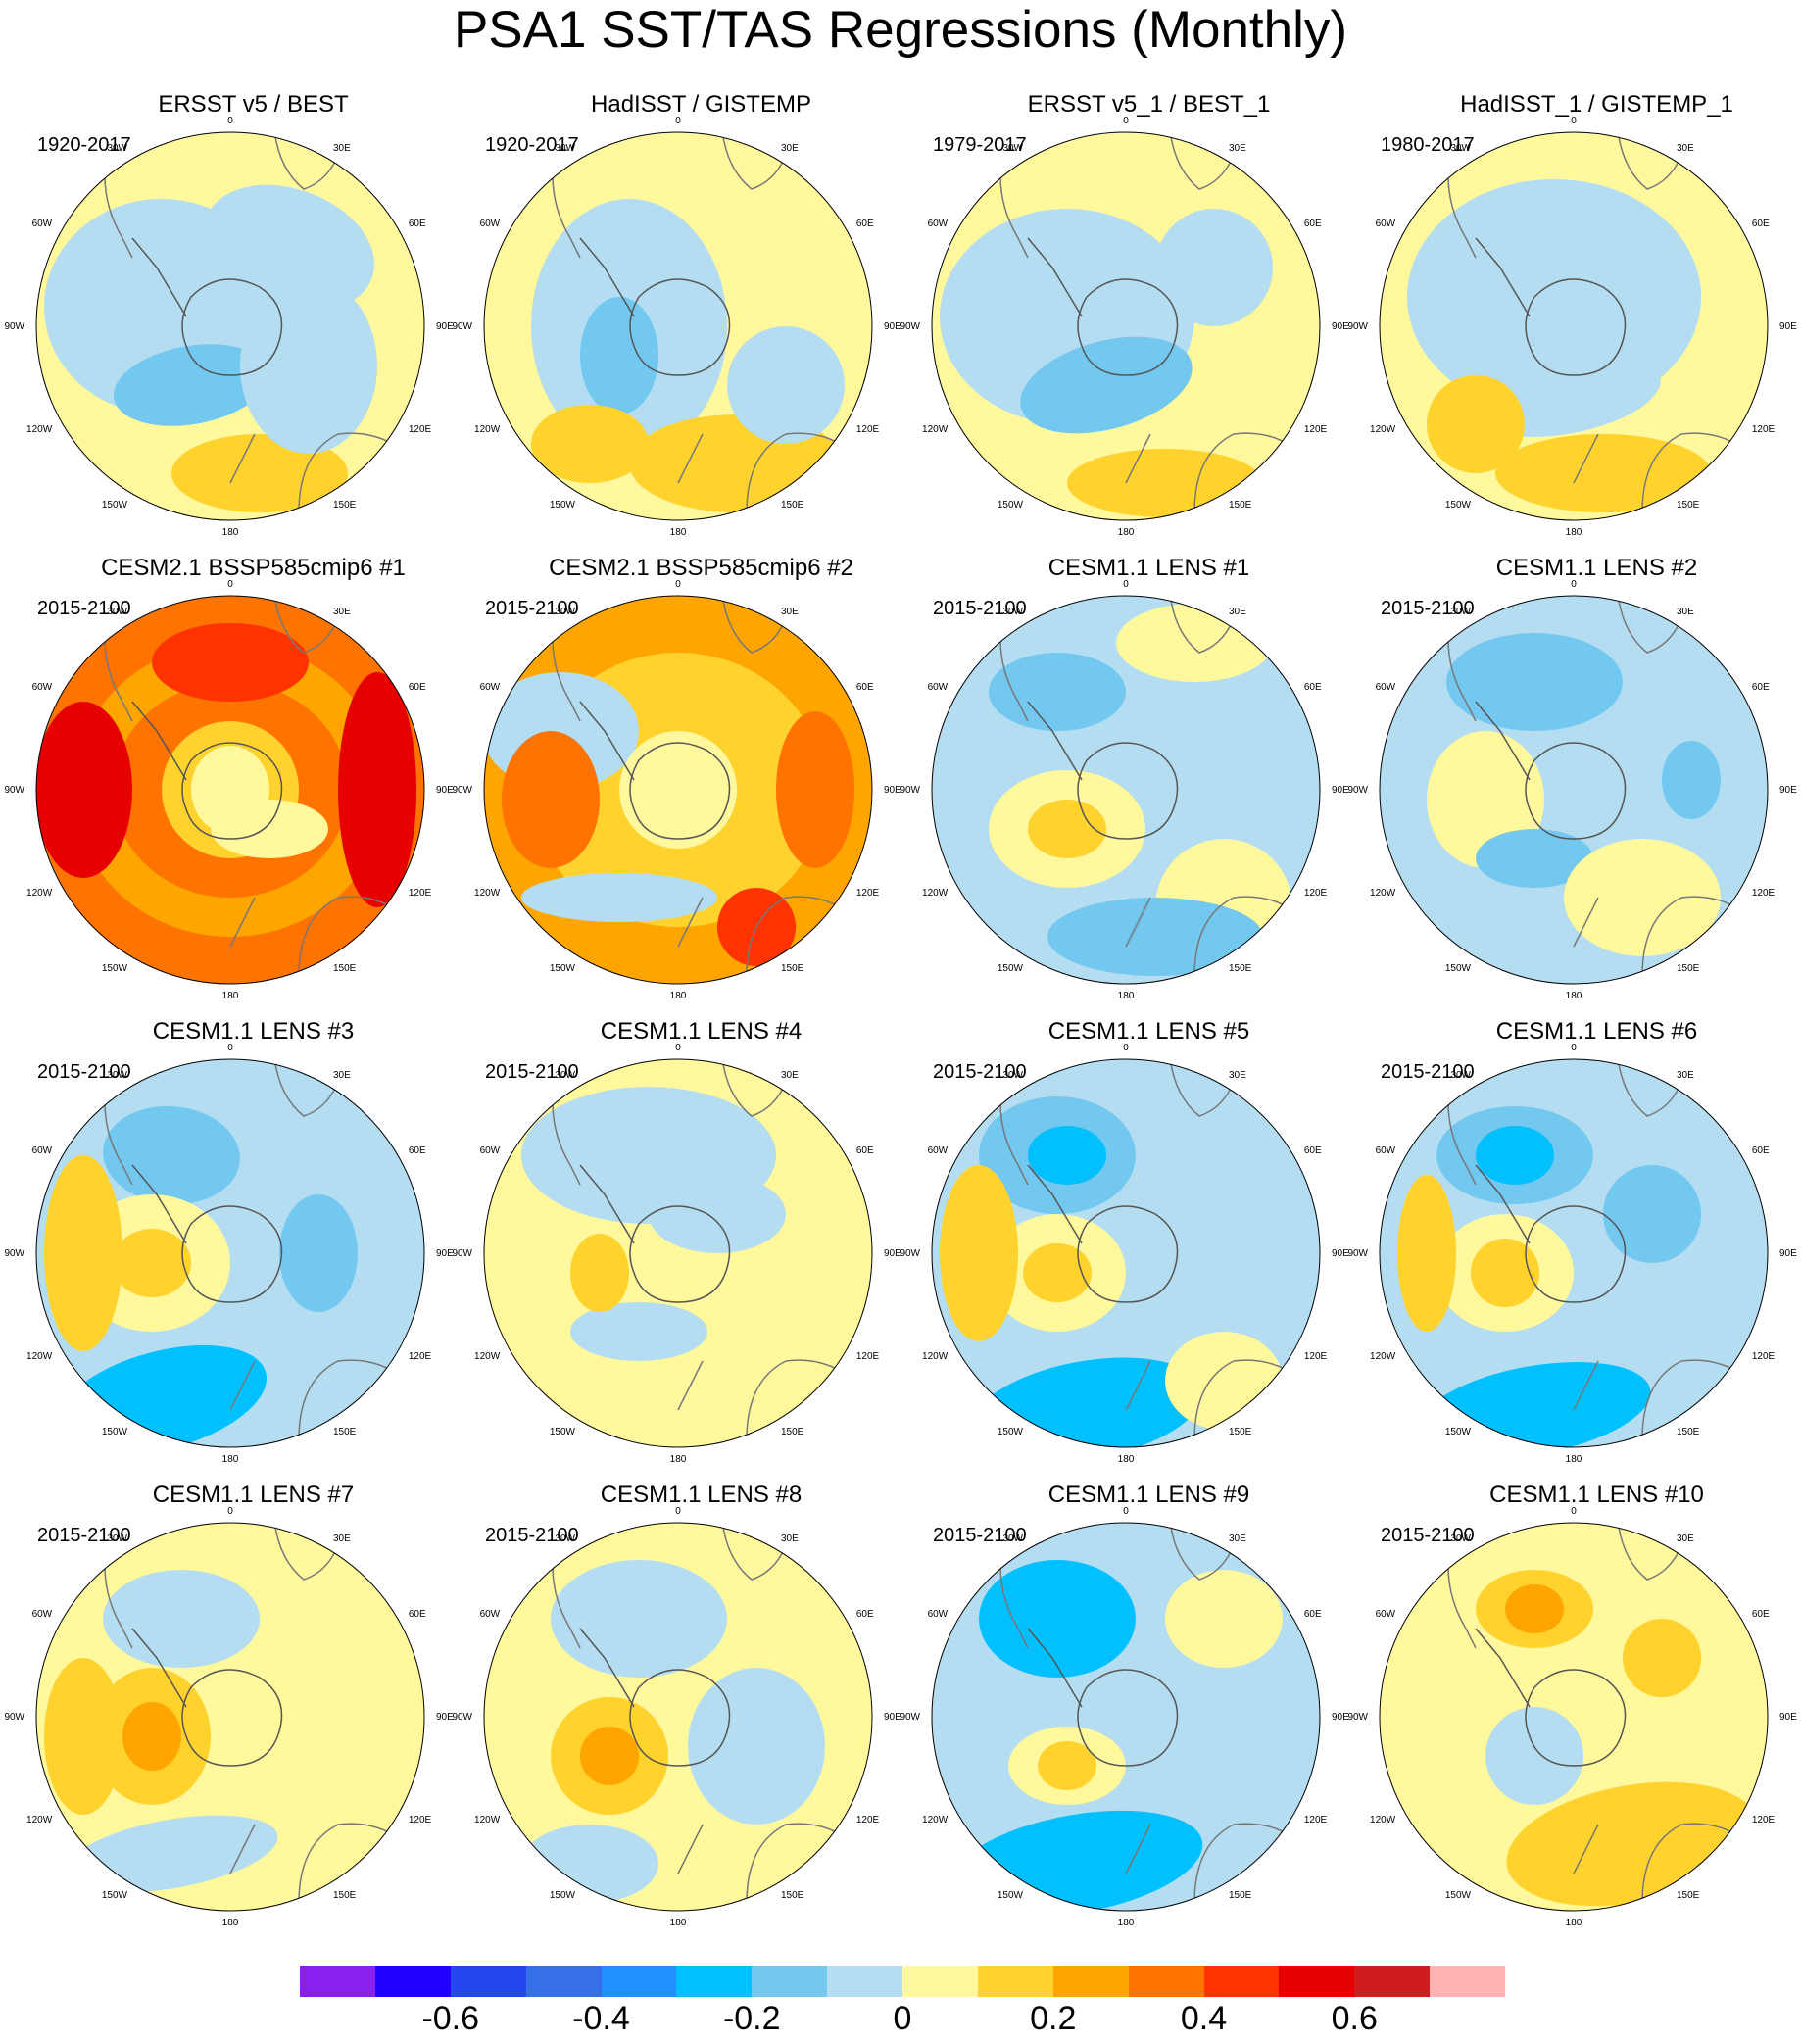  I want to click on colorbar-tick-label: -0.4, so click(601, 2019).